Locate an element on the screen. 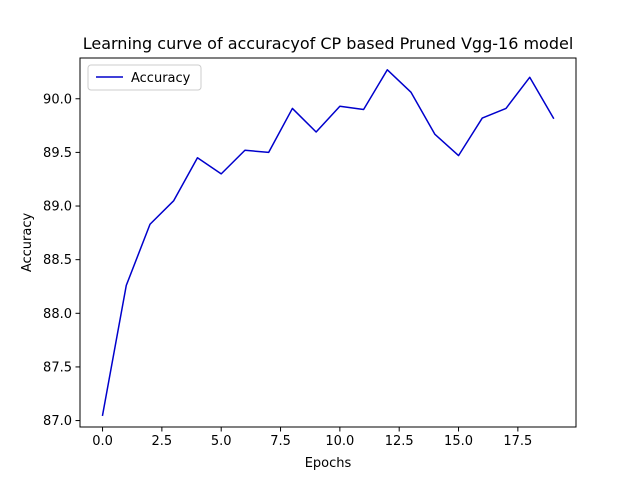 The image size is (640, 484). legend-label-accuracy: Accuracy is located at coordinates (161, 78).